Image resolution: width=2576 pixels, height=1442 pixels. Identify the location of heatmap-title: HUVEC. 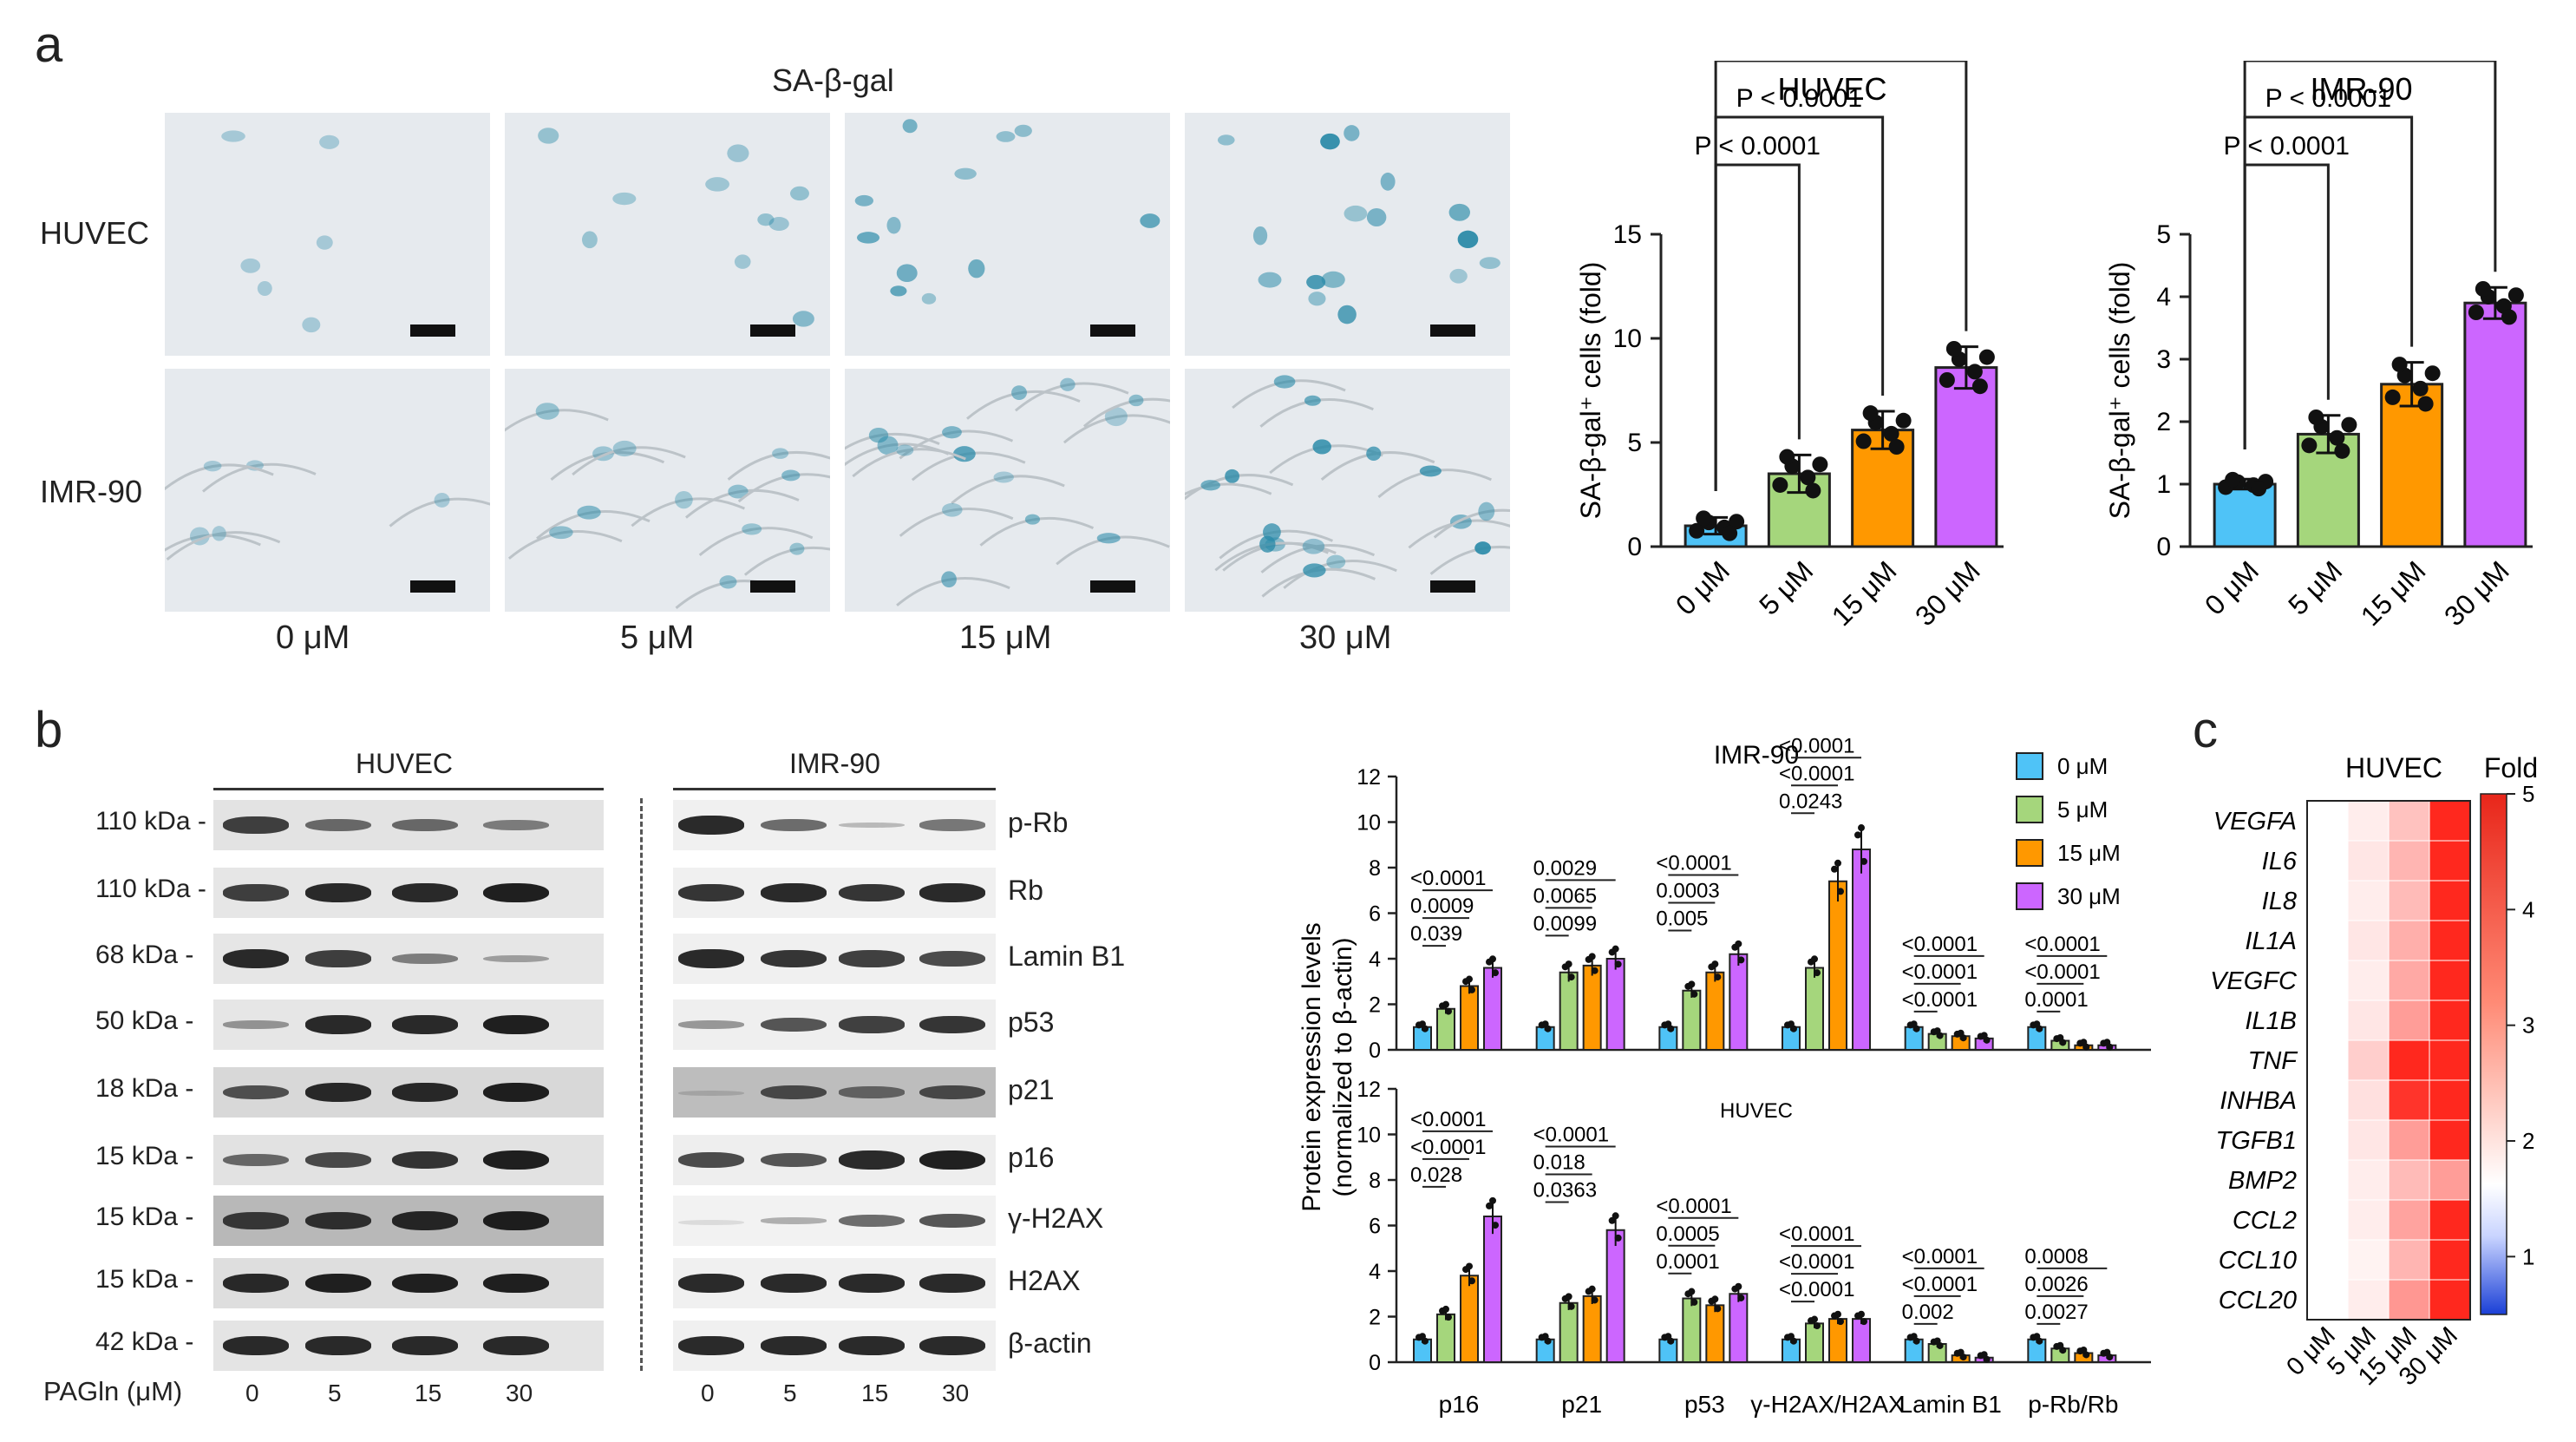
(2393, 767).